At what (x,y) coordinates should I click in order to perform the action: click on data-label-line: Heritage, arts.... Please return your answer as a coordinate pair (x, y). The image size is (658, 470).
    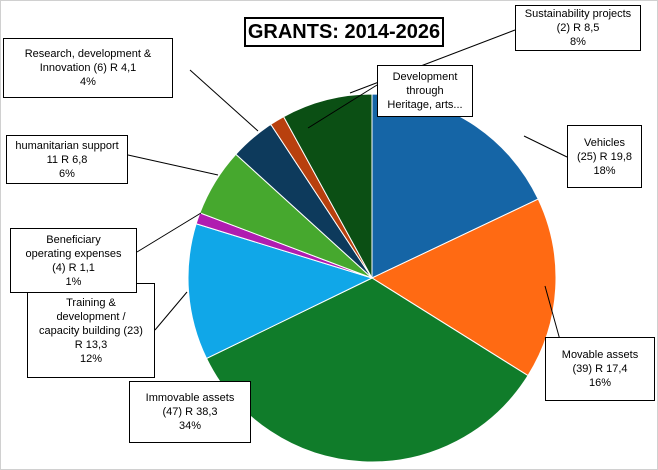
    Looking at the image, I should click on (425, 105).